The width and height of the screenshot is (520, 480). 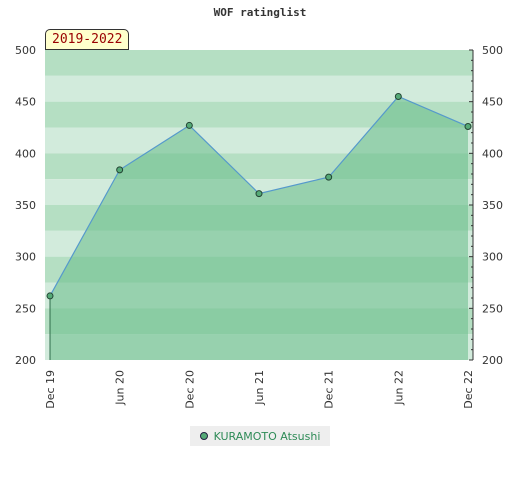 What do you see at coordinates (25, 360) in the screenshot?
I see `y-tick-label-left: 200` at bounding box center [25, 360].